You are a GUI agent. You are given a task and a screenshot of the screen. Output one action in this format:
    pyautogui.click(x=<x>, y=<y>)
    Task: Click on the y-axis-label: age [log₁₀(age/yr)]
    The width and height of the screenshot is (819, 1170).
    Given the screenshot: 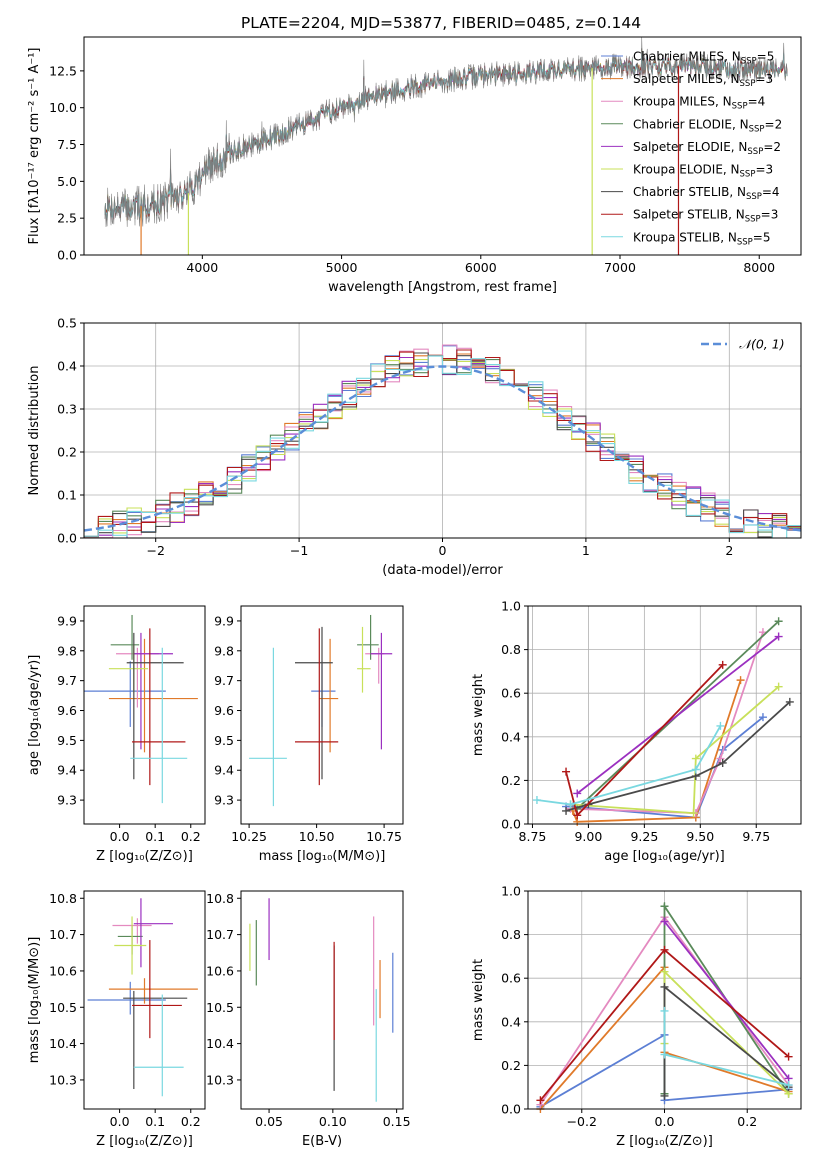 What is the action you would take?
    pyautogui.click(x=34, y=715)
    